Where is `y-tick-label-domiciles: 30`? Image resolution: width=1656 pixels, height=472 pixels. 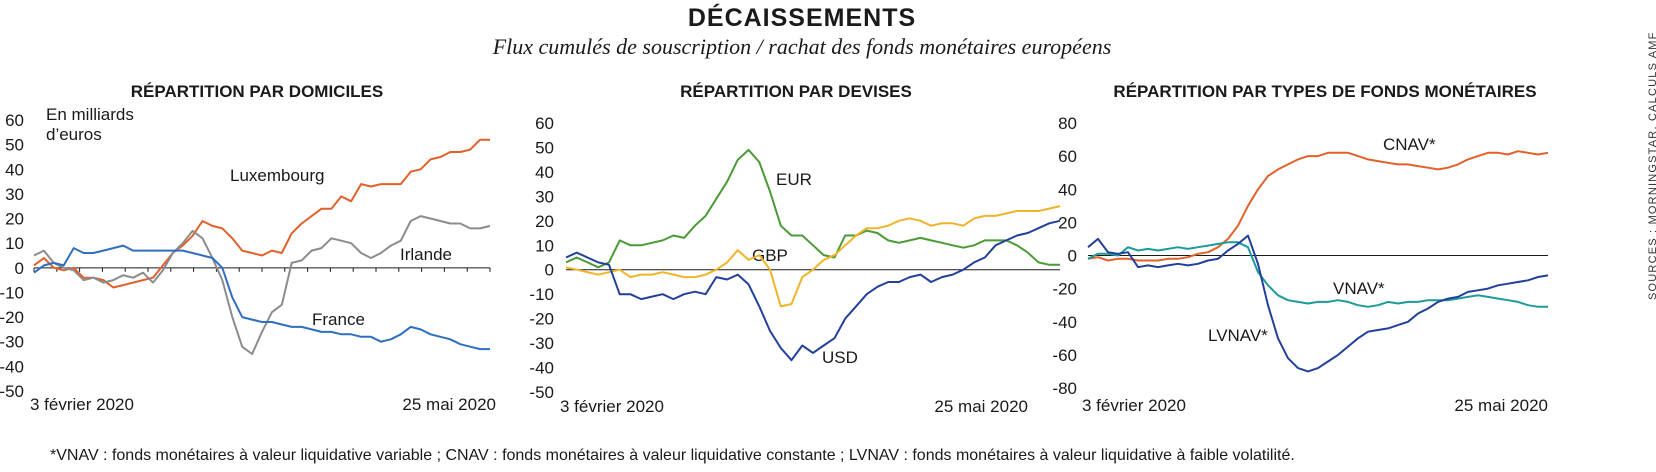 y-tick-label-domiciles: 30 is located at coordinates (14, 194).